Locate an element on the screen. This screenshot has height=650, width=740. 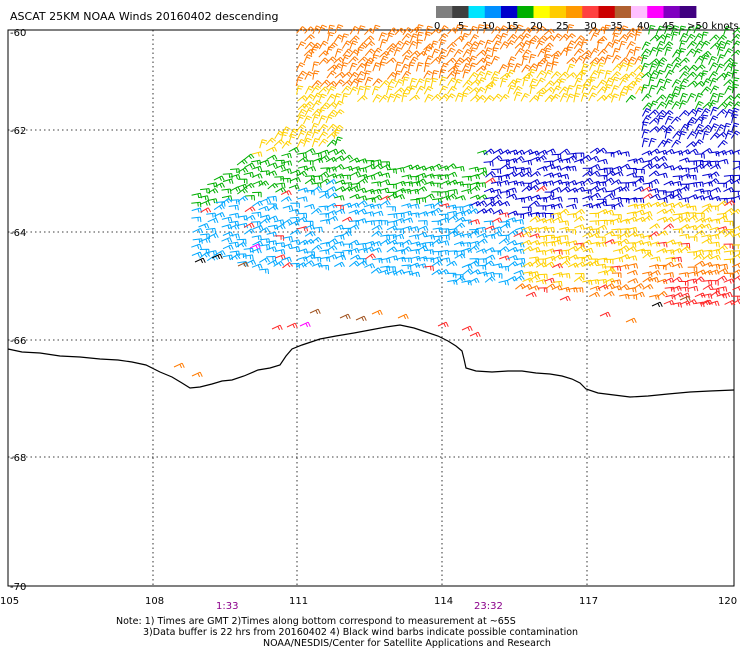
lon-label: 120 is located at coordinates (727, 601).